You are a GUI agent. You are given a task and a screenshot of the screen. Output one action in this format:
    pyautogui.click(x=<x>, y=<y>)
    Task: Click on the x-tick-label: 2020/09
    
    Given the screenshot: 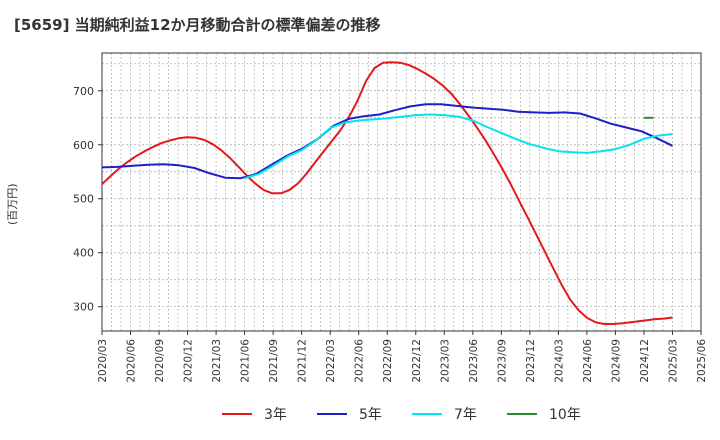 What is the action you would take?
    pyautogui.click(x=160, y=361)
    